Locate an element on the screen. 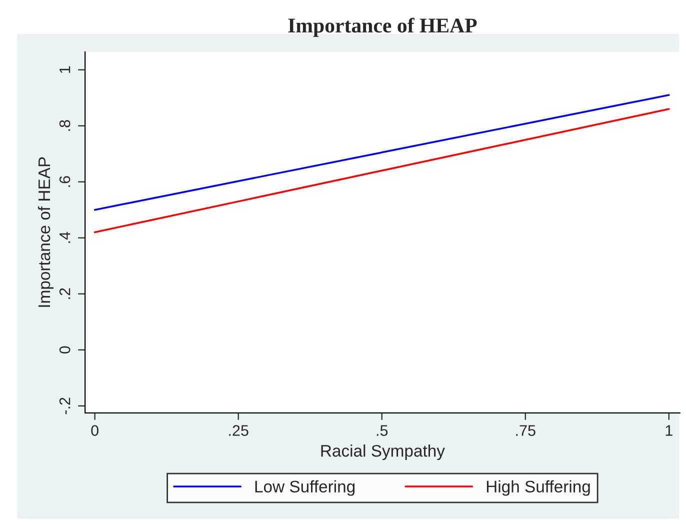 Image resolution: width=686 pixels, height=524 pixels. legend-label: High Suffering is located at coordinates (538, 488).